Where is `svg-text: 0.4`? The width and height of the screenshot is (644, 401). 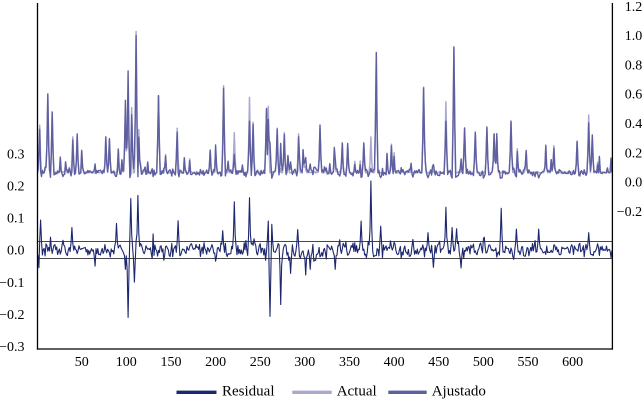
svg-text: 0.4 is located at coordinates (634, 124).